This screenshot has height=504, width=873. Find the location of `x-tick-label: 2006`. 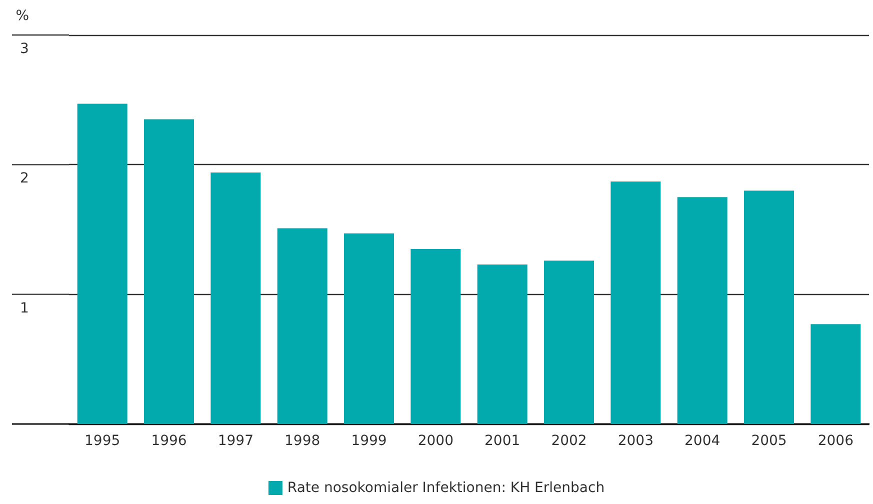

x-tick-label: 2006 is located at coordinates (836, 441).